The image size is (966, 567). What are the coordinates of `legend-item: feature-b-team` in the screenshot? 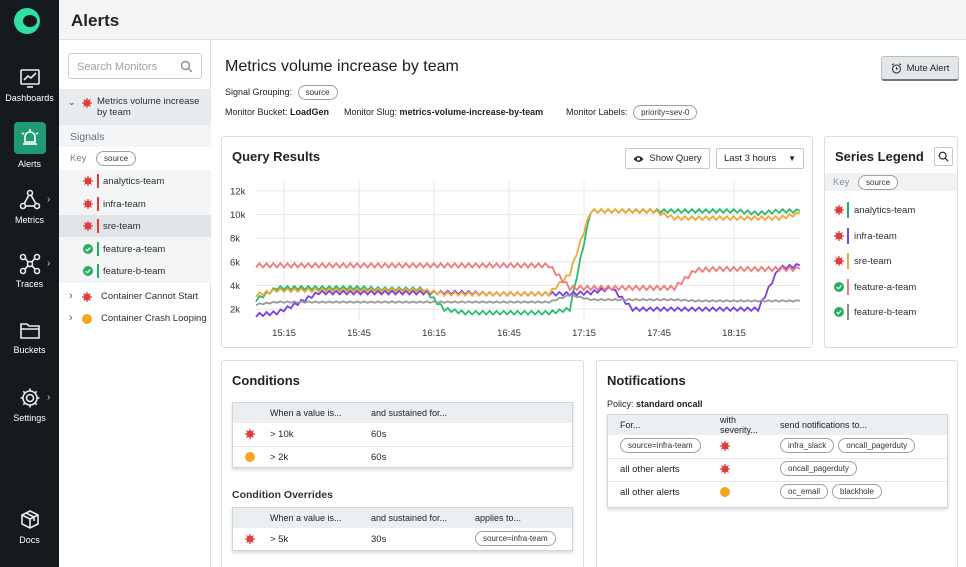 It's located at (891, 312).